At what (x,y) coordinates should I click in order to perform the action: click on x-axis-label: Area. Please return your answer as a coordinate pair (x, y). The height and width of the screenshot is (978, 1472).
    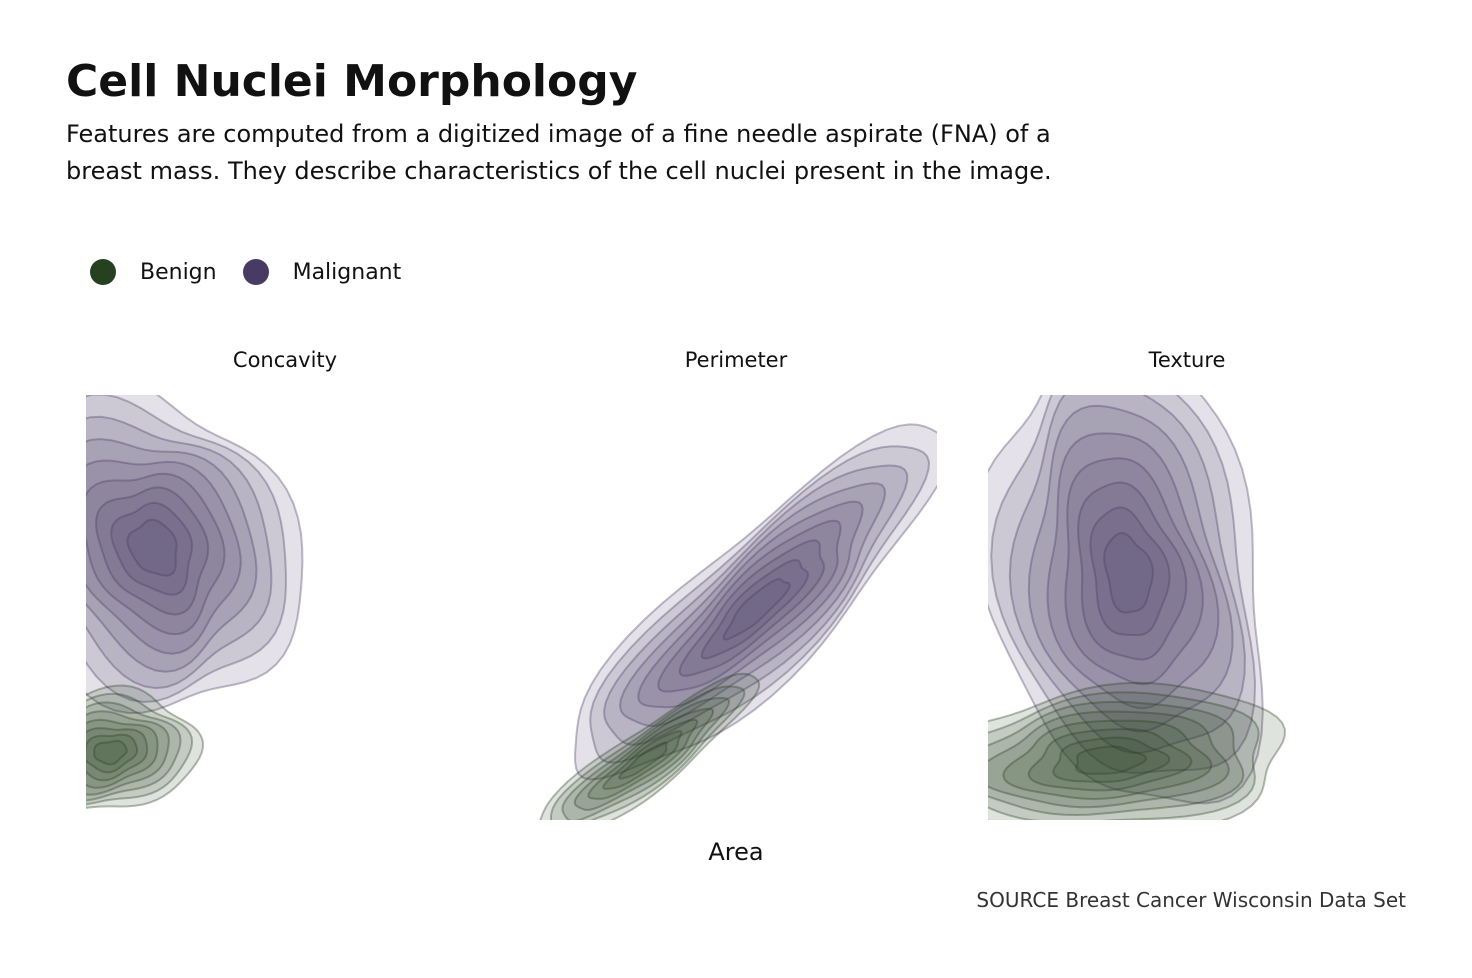
    Looking at the image, I should click on (736, 852).